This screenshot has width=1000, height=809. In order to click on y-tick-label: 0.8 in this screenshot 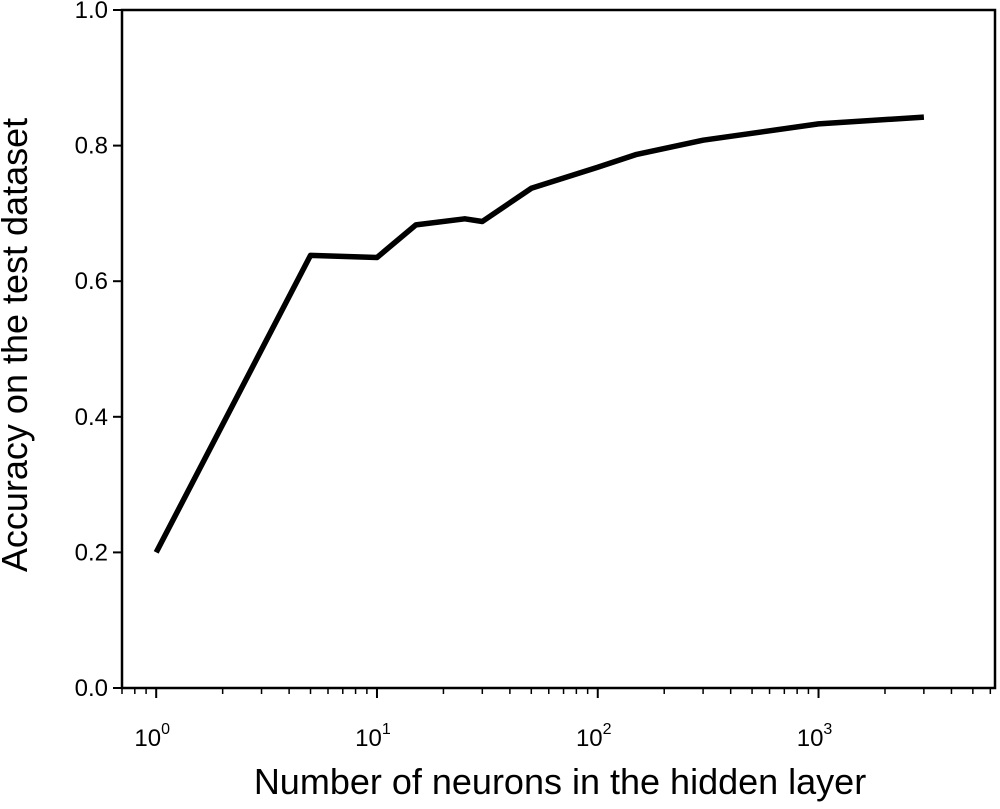, I will do `click(91, 146)`.